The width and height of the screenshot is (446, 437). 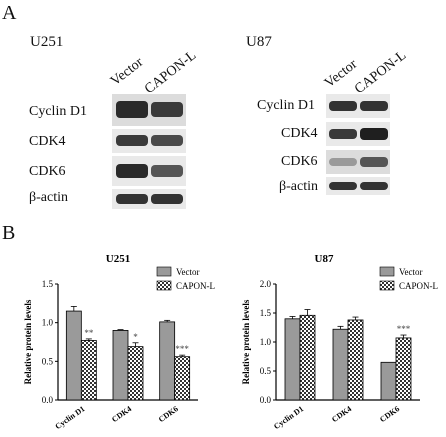 What do you see at coordinates (358, 162) in the screenshot?
I see `u87-blot-cdk6` at bounding box center [358, 162].